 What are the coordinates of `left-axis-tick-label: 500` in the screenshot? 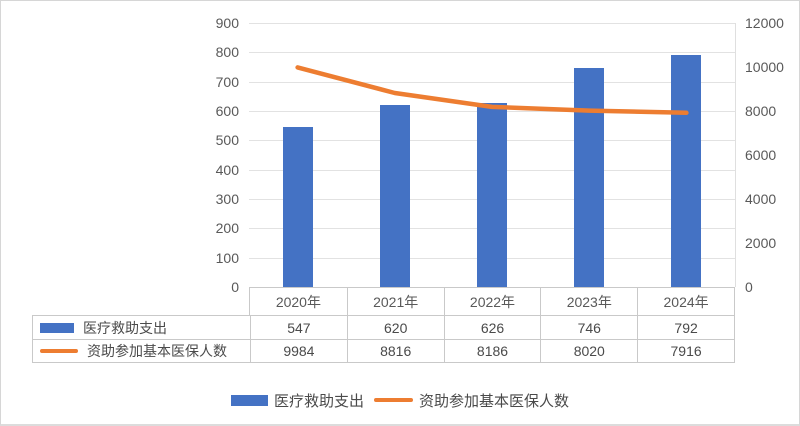 It's located at (227, 140).